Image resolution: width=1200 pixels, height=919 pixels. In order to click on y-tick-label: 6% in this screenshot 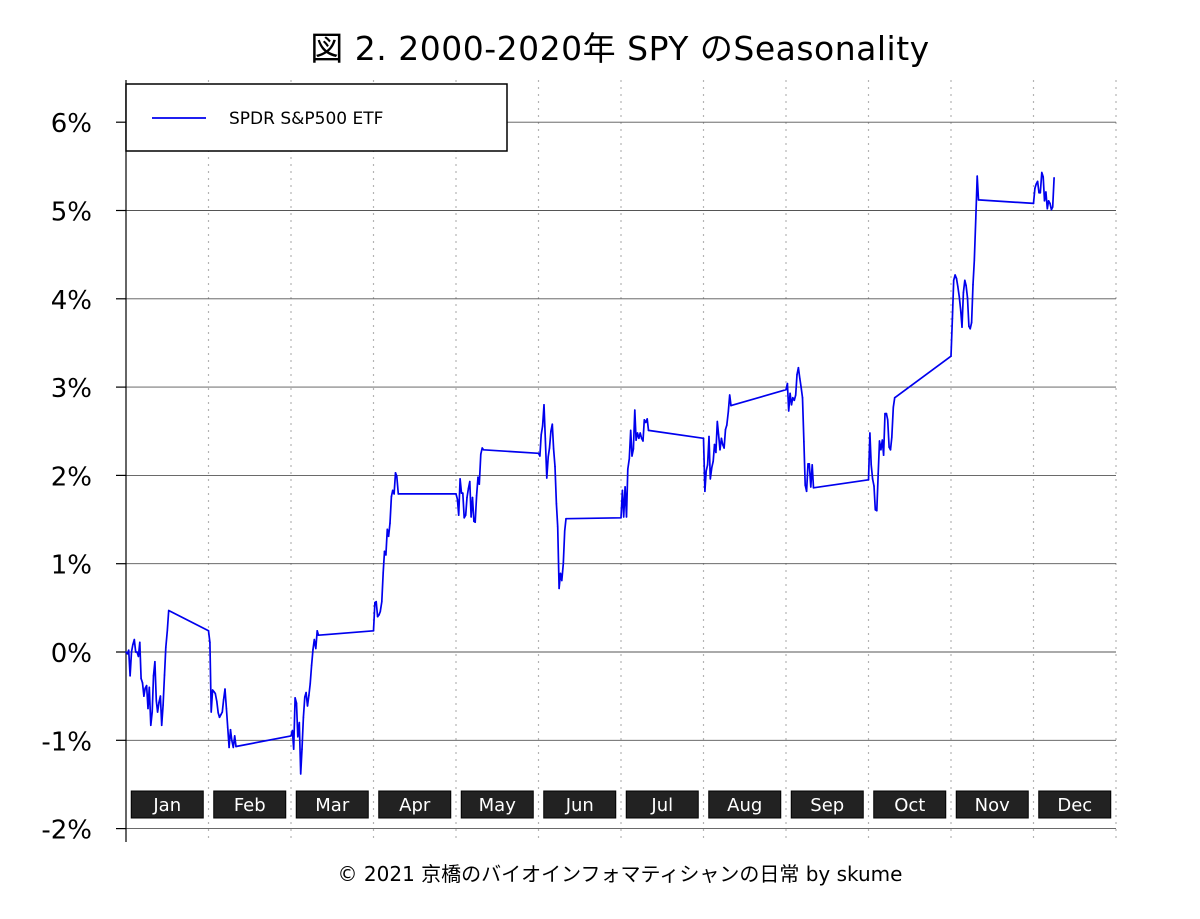, I will do `click(71, 124)`.